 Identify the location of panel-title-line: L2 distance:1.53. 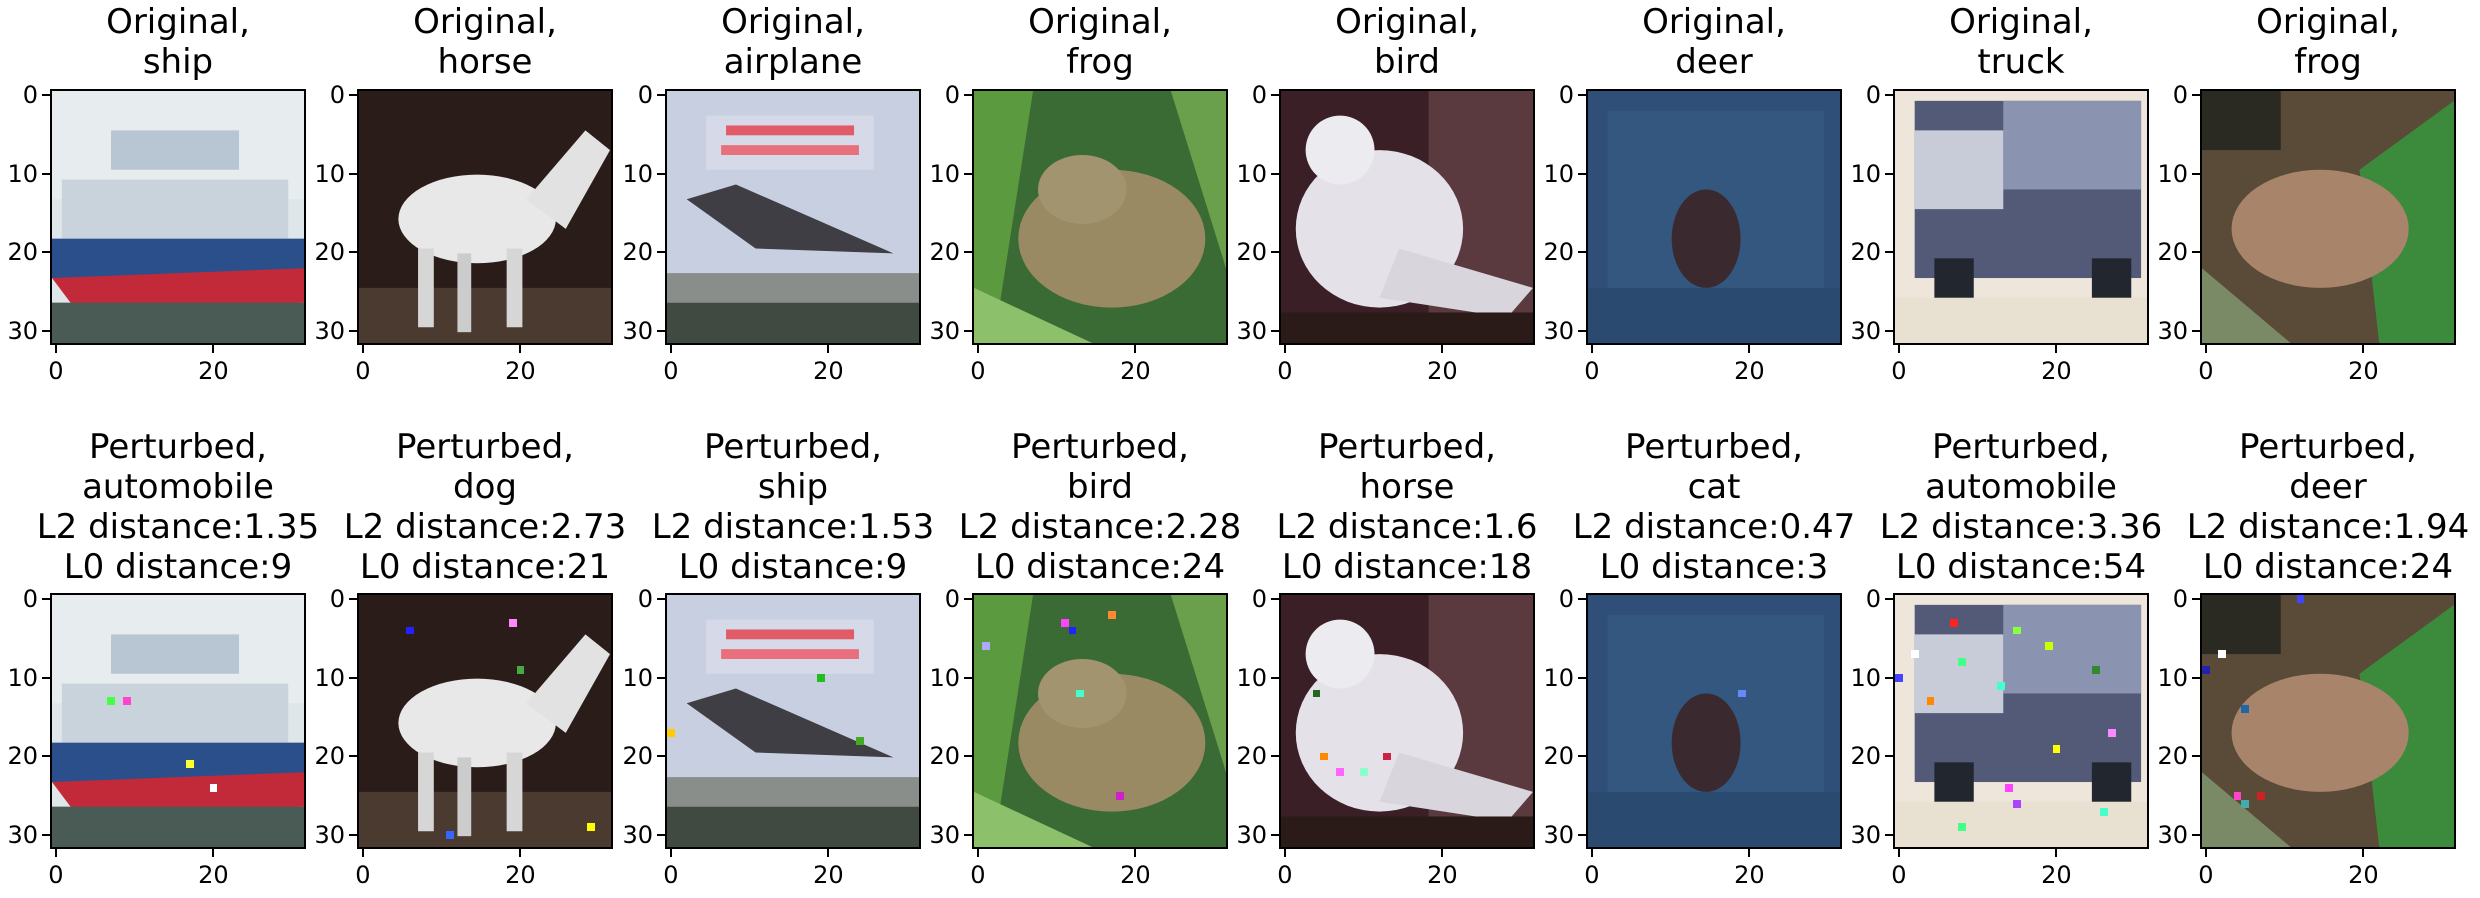
(793, 527).